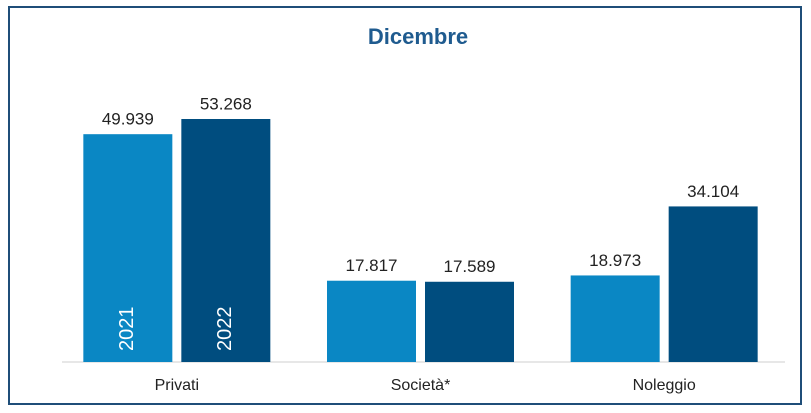 Image resolution: width=811 pixels, height=413 pixels. What do you see at coordinates (225, 329) in the screenshot?
I see `series-label: 2022` at bounding box center [225, 329].